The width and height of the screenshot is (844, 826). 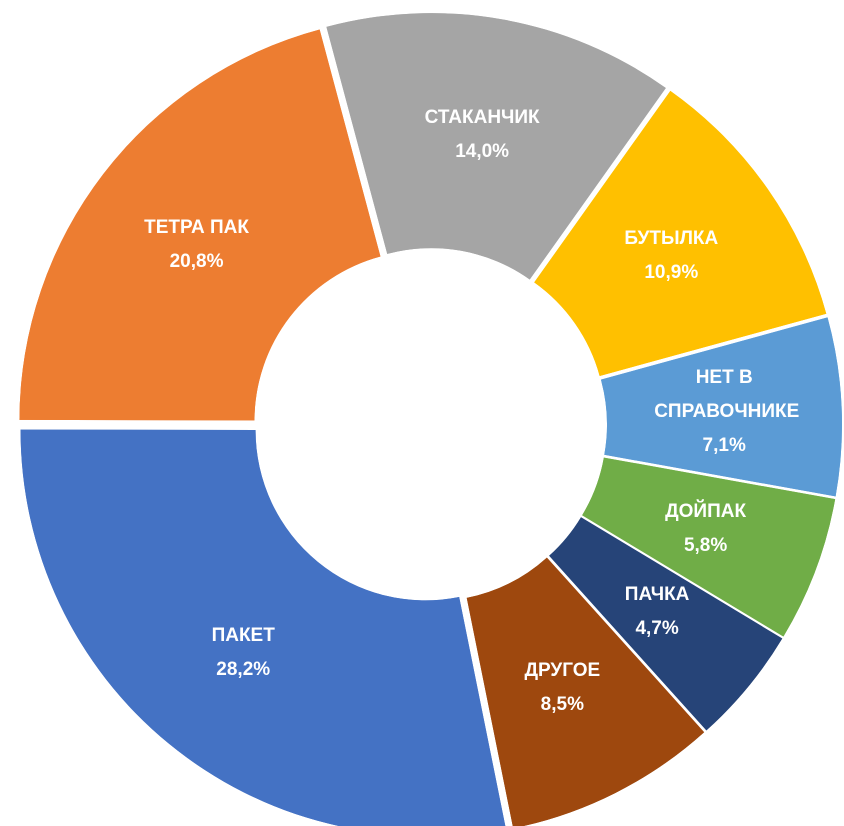 I want to click on slice-label: НЕТ В СПРАВОЧНИКЕ 7,1%, so click(x=727, y=412).